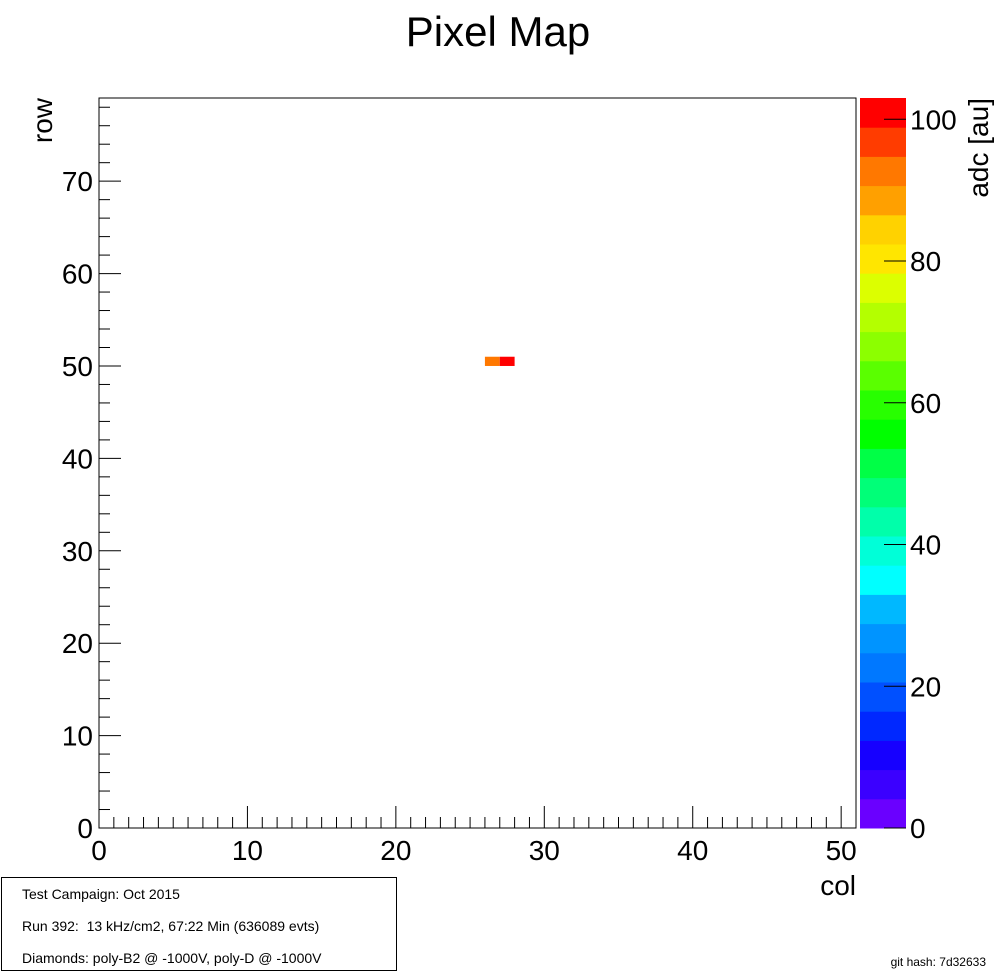  I want to click on y-tick-label: 10, so click(77, 736).